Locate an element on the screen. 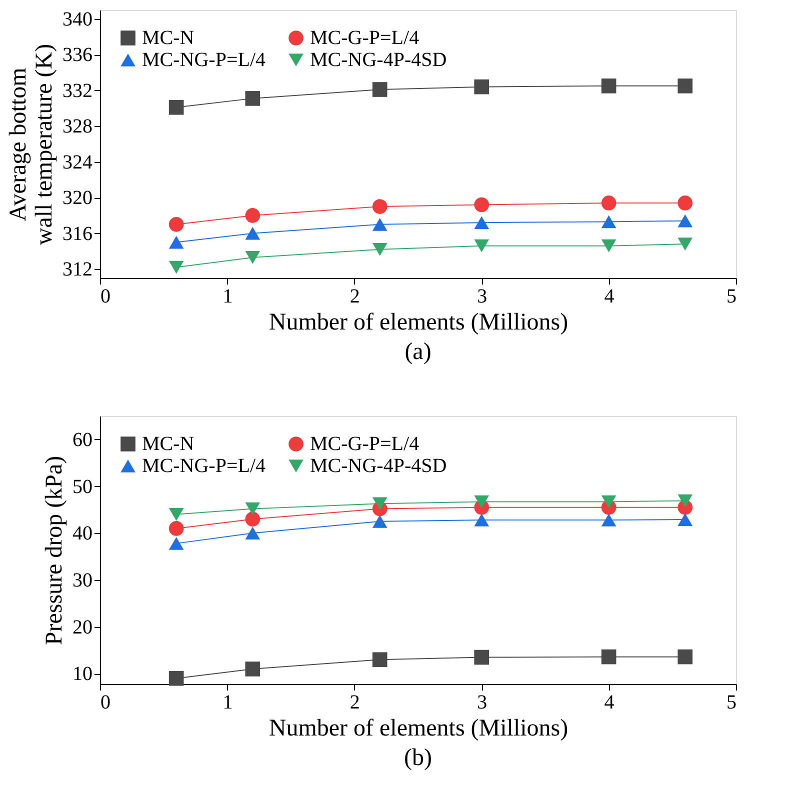 The width and height of the screenshot is (795, 810). y-tick-label: 320 is located at coordinates (77, 198).